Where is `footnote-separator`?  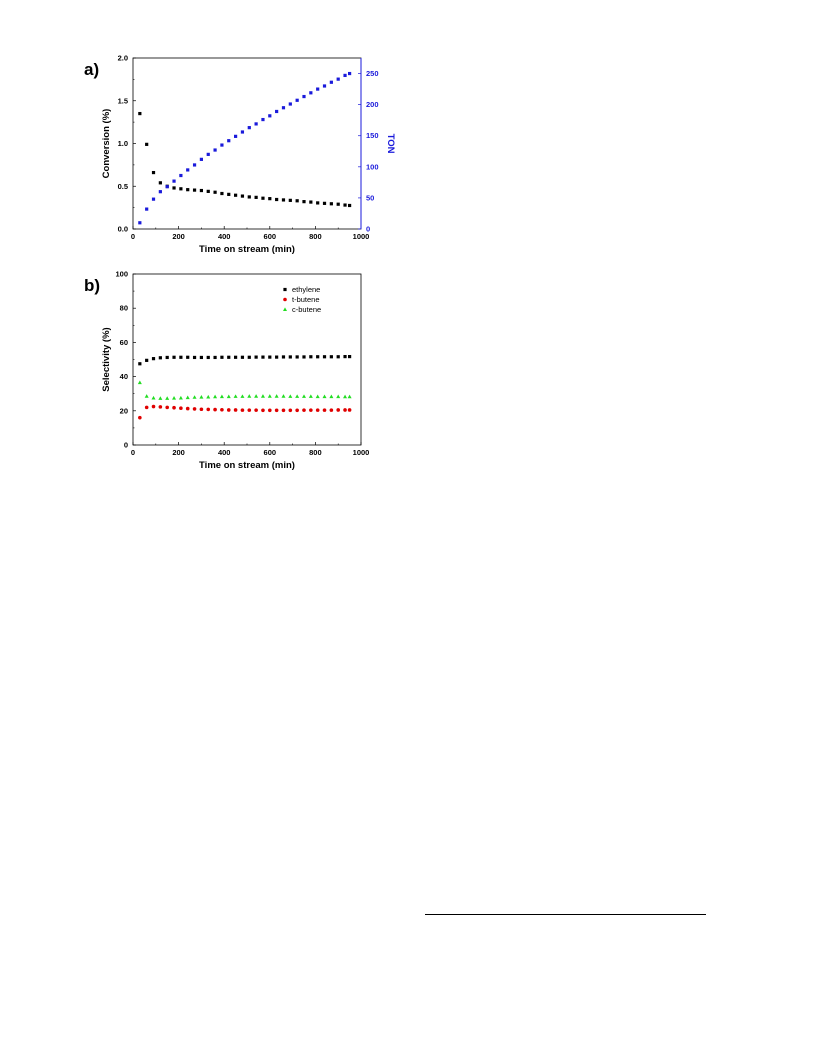 footnote-separator is located at coordinates (565, 914).